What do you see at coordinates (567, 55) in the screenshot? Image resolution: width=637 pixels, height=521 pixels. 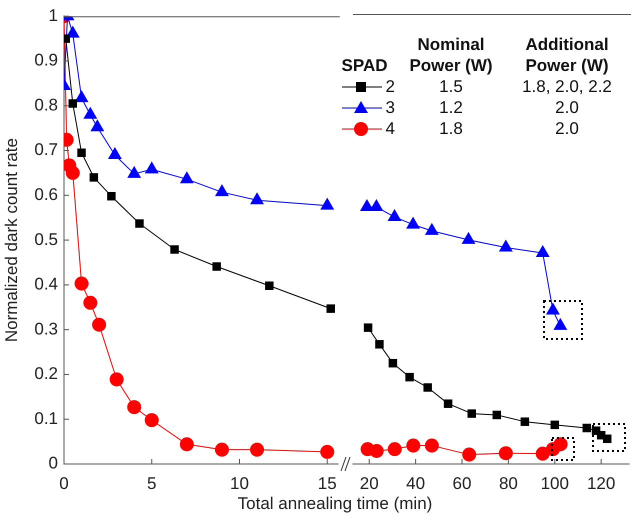 I see `annotation: Additional Power (W)` at bounding box center [567, 55].